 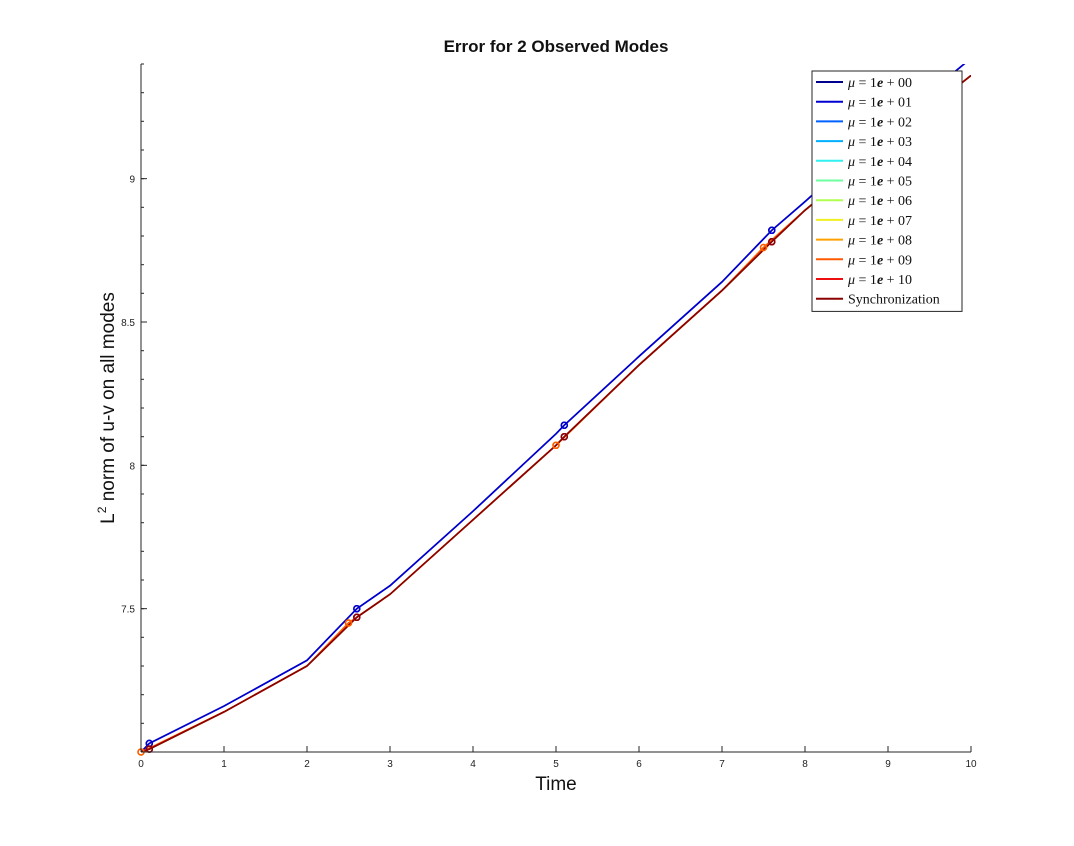 What do you see at coordinates (108, 399) in the screenshot?
I see `y-axis-title-rest: norm of u-v on all modes` at bounding box center [108, 399].